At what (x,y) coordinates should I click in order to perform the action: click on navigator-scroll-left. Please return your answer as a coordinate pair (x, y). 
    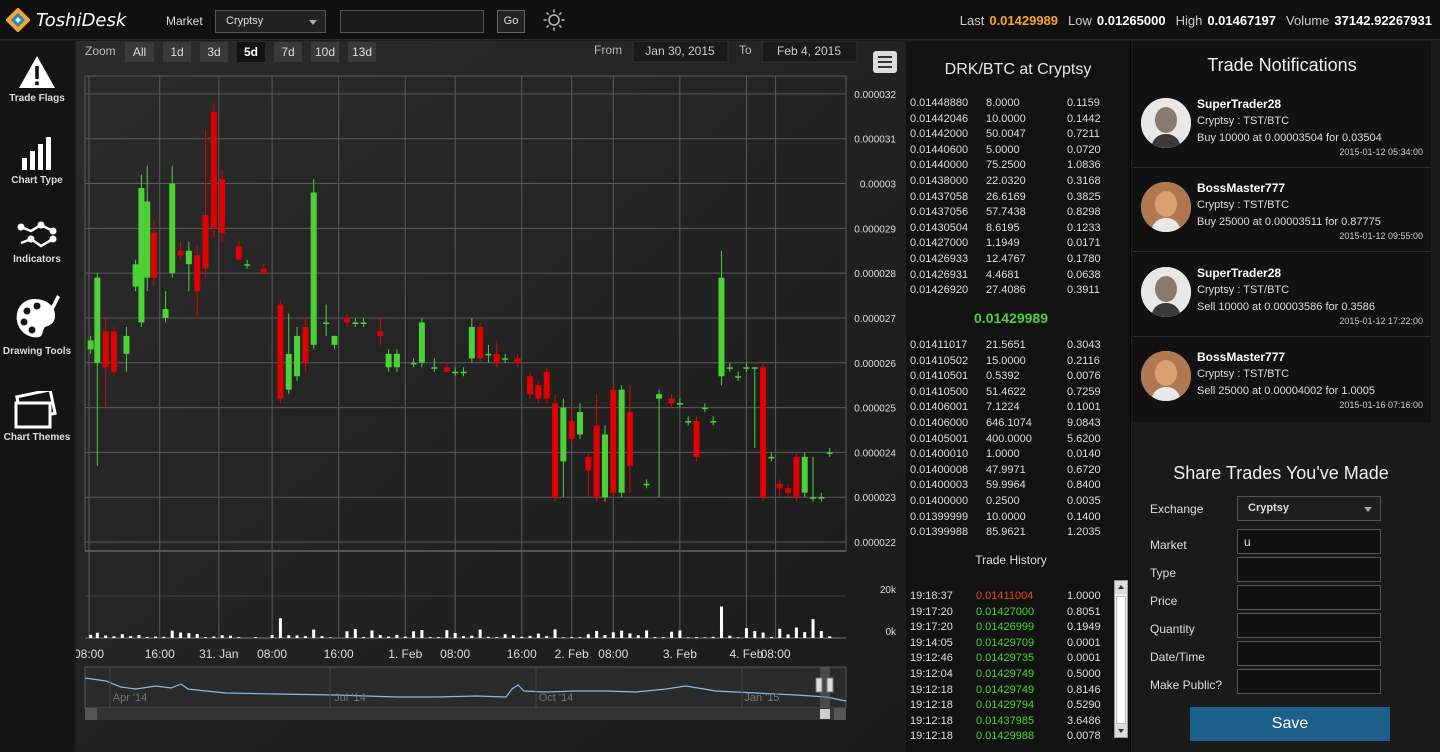
    Looking at the image, I should click on (91, 714).